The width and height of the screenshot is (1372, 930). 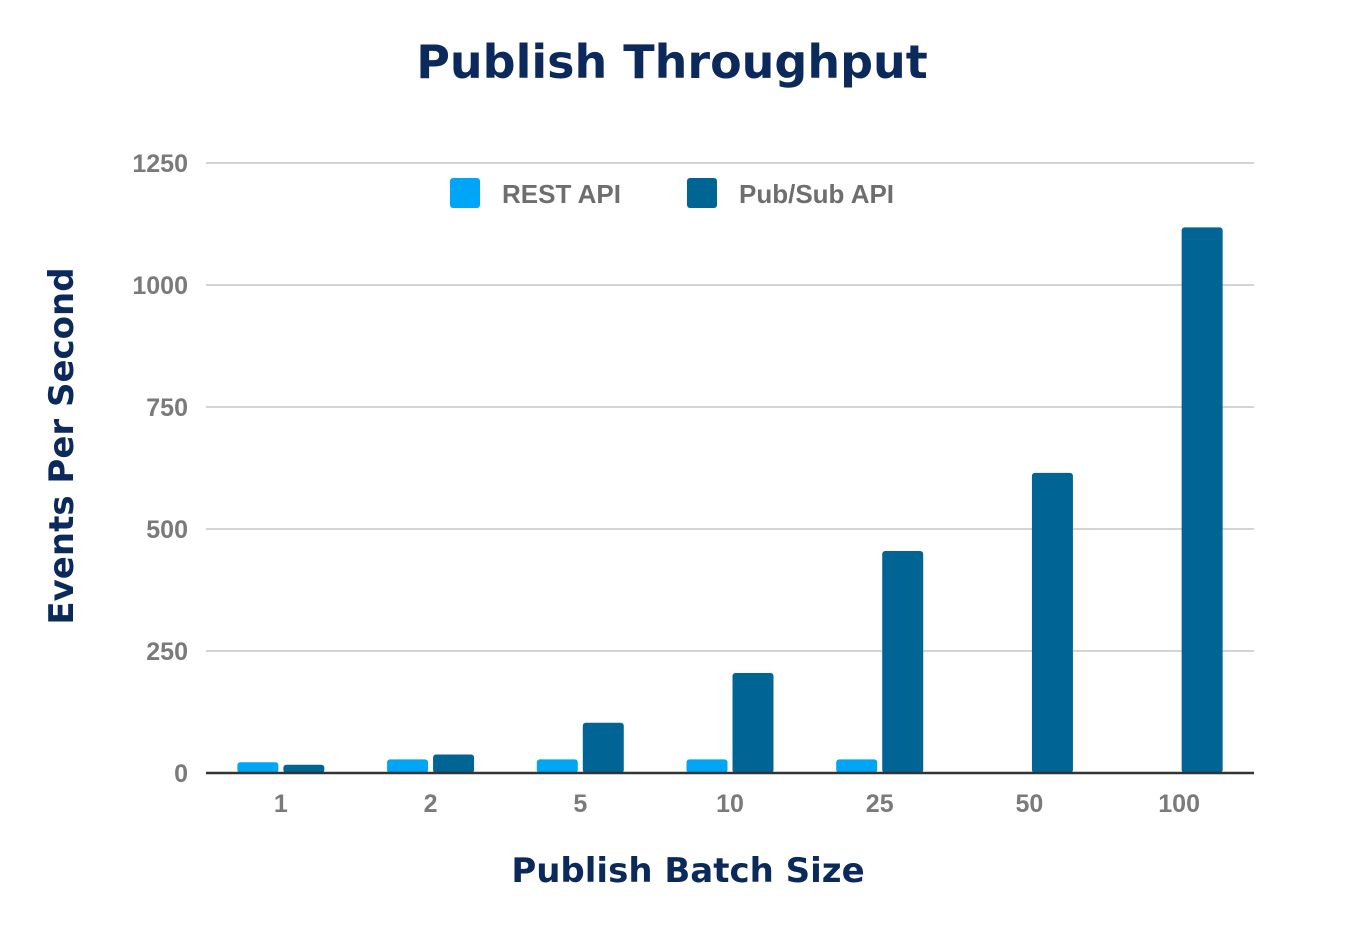 I want to click on y-tick-label: 250, so click(x=167, y=652).